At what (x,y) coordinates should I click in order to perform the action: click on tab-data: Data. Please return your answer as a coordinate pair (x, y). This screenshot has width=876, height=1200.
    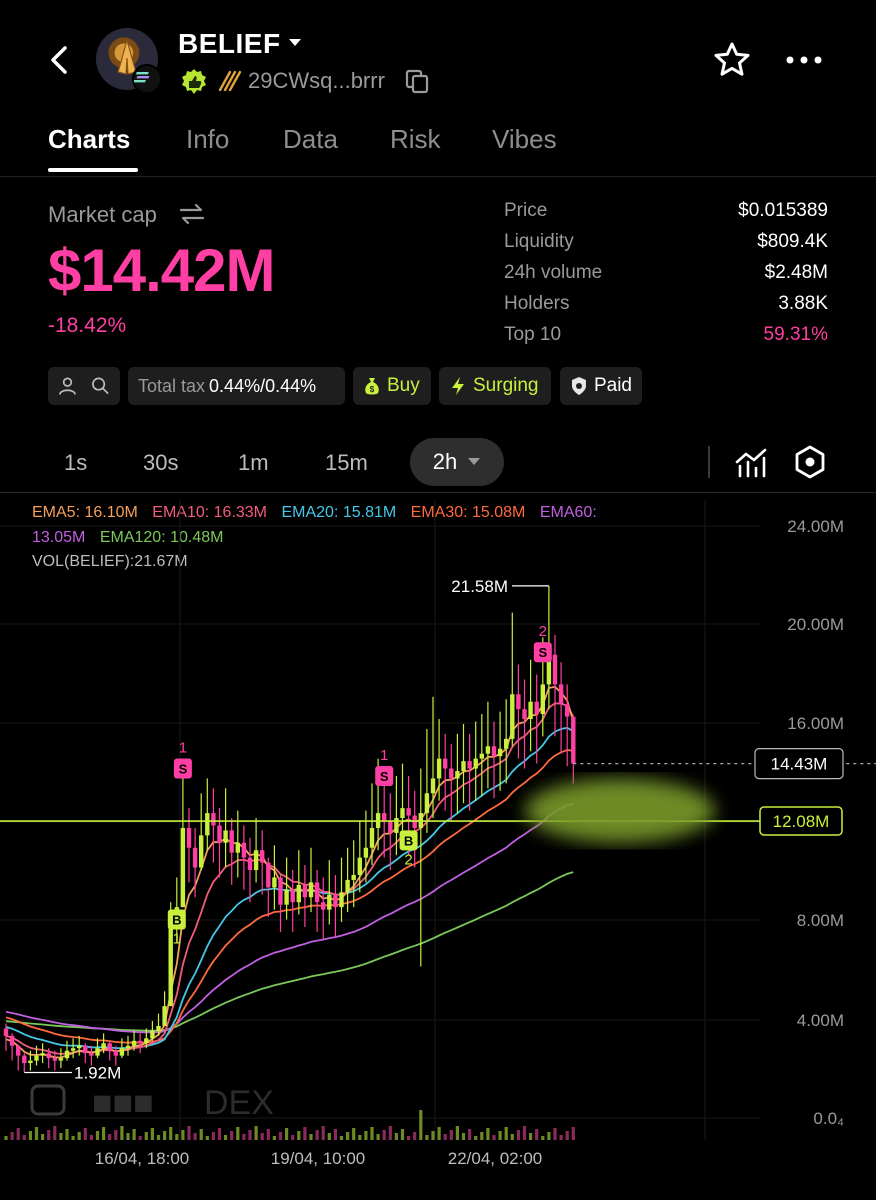
    Looking at the image, I should click on (310, 139).